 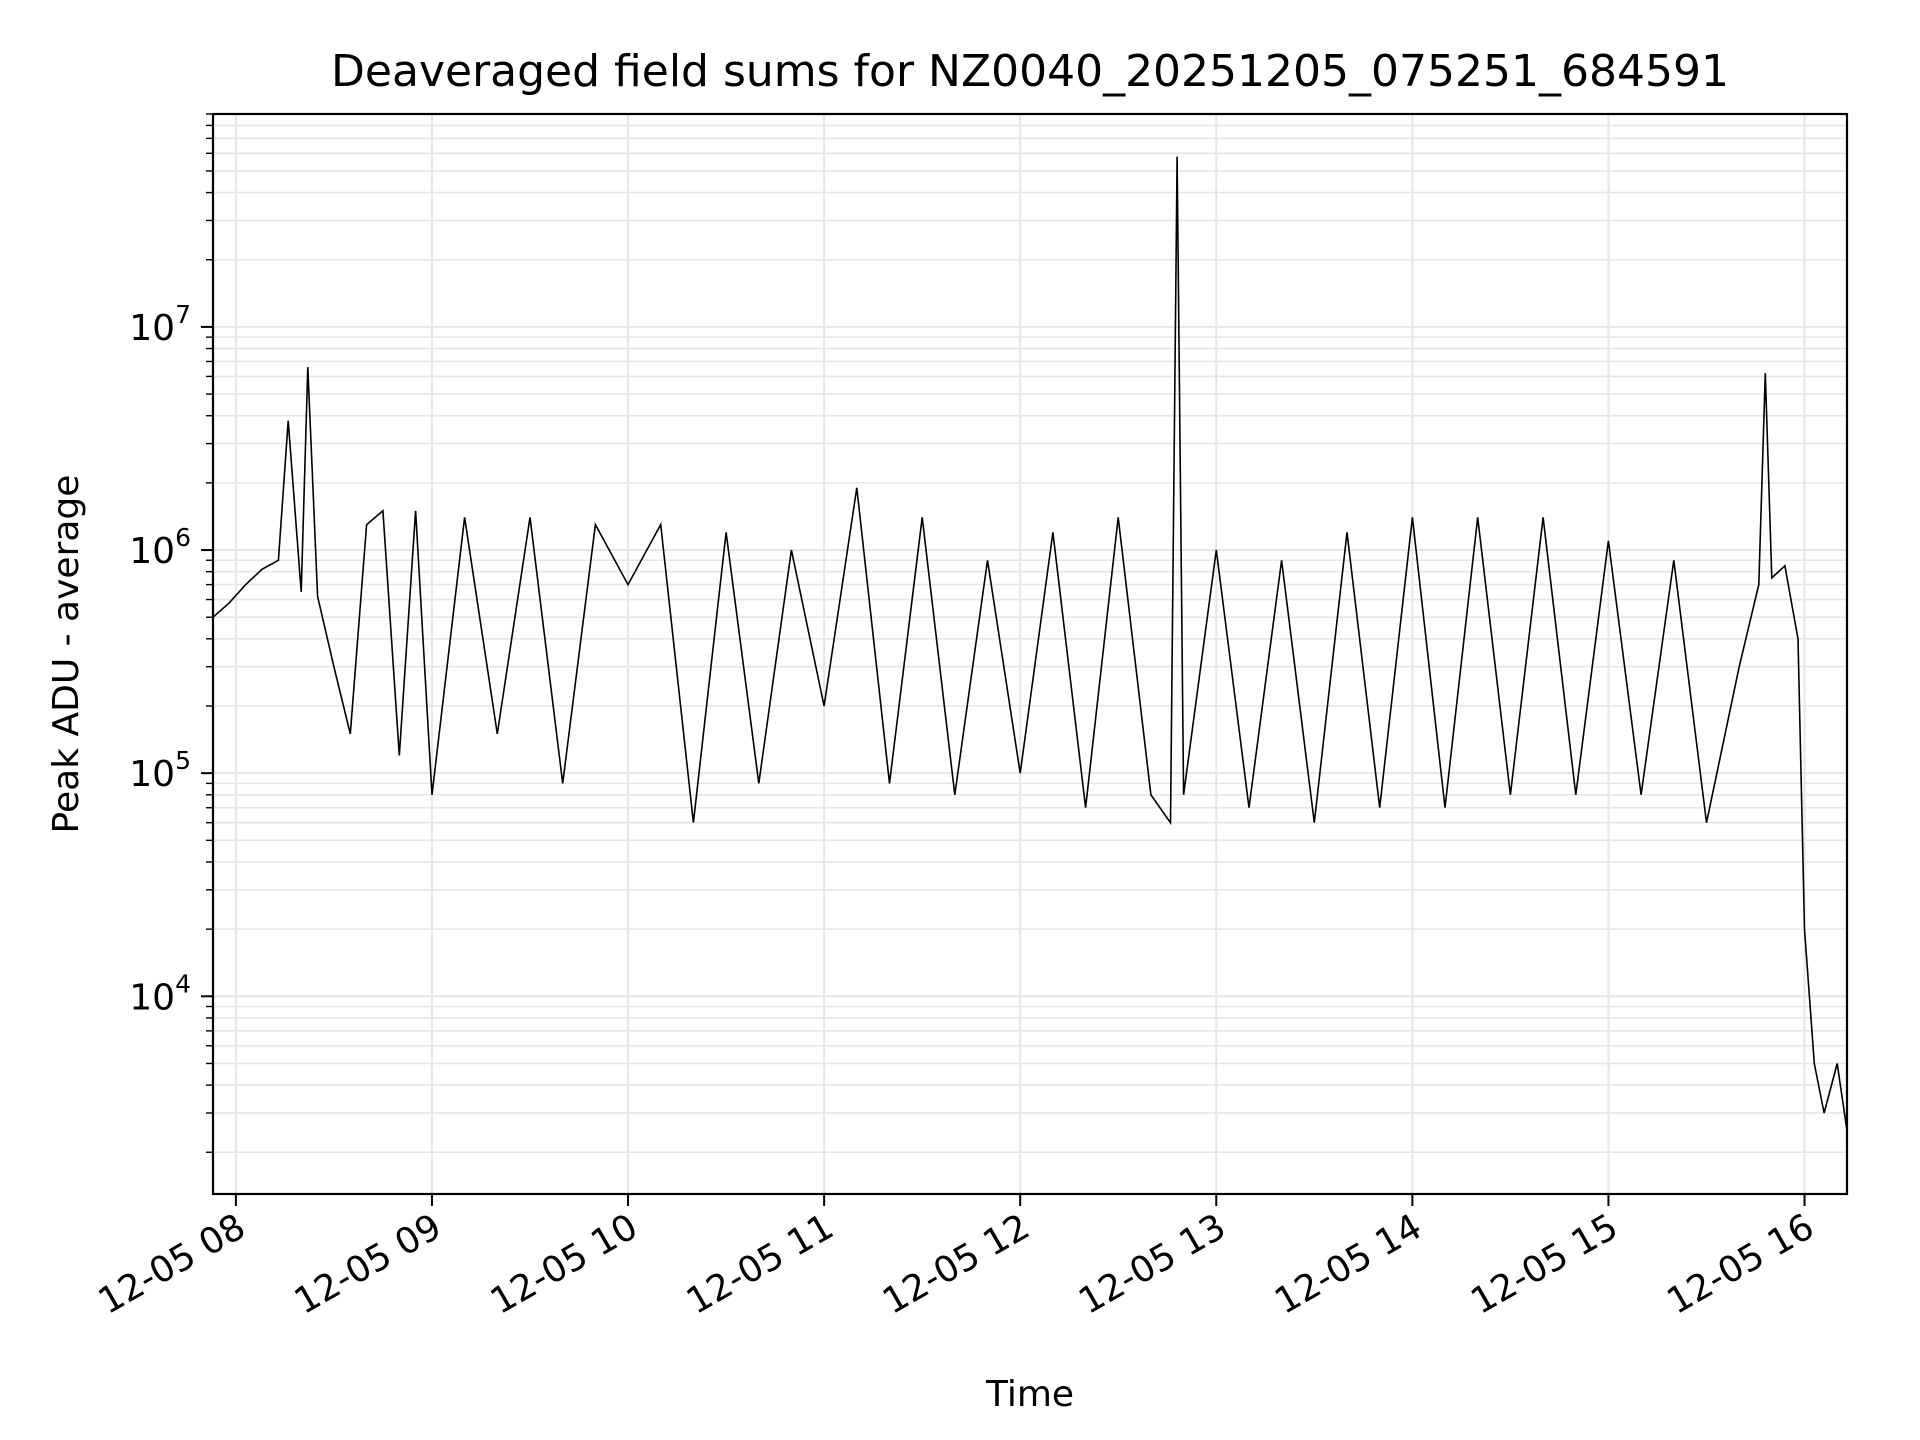 I want to click on y-tick-label: 10⁵, so click(x=160, y=770).